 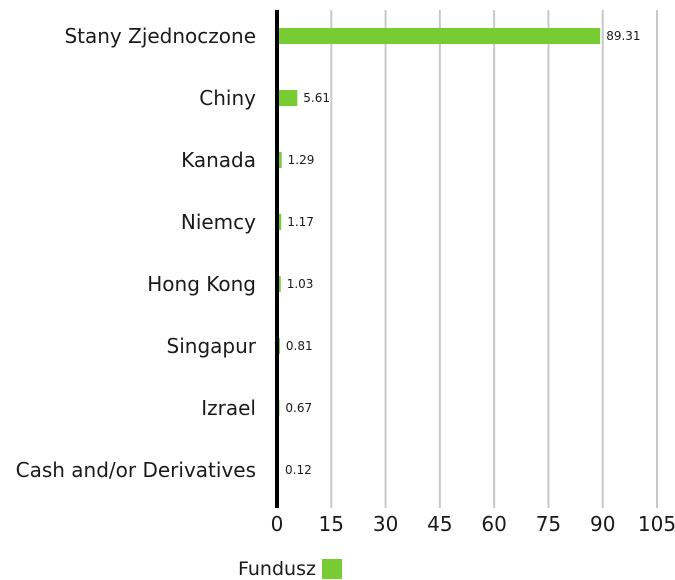 What do you see at coordinates (385, 524) in the screenshot?
I see `x-tick-label: 30` at bounding box center [385, 524].